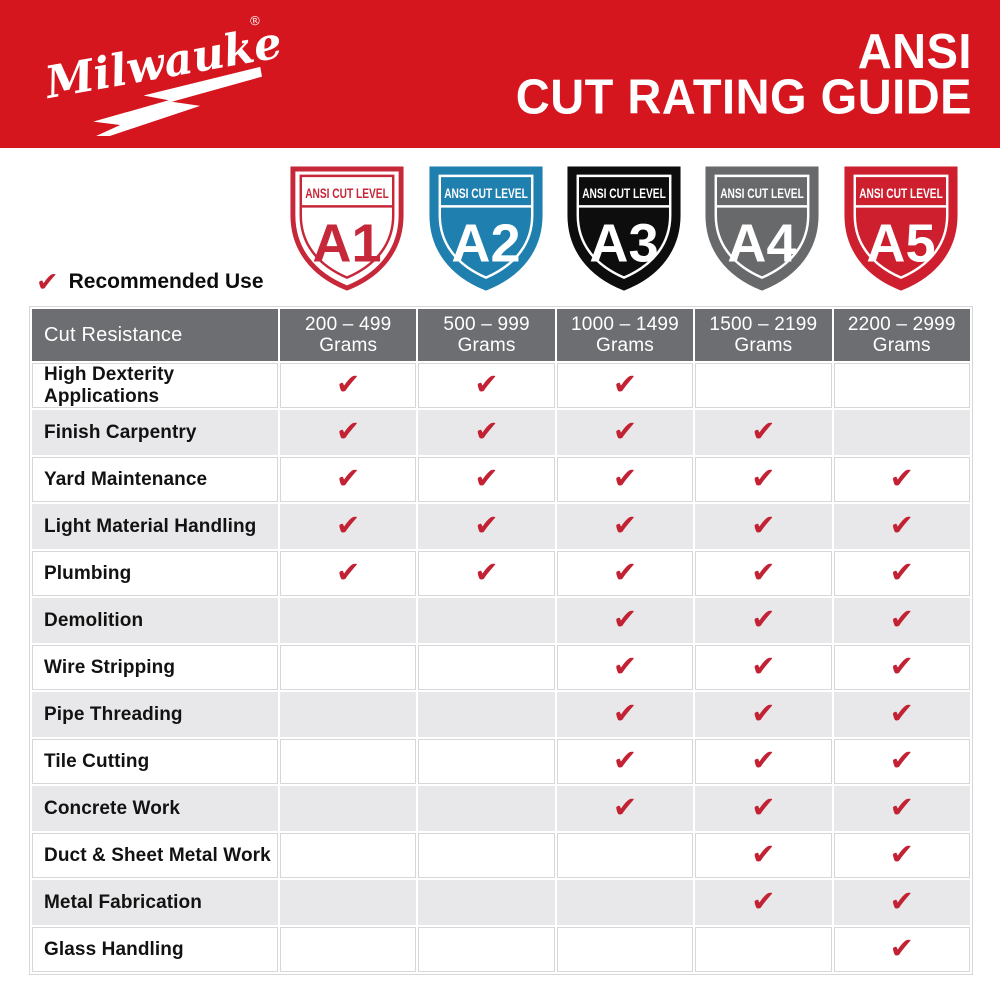 The width and height of the screenshot is (1000, 1000). I want to click on shield-level: A4, so click(762, 243).